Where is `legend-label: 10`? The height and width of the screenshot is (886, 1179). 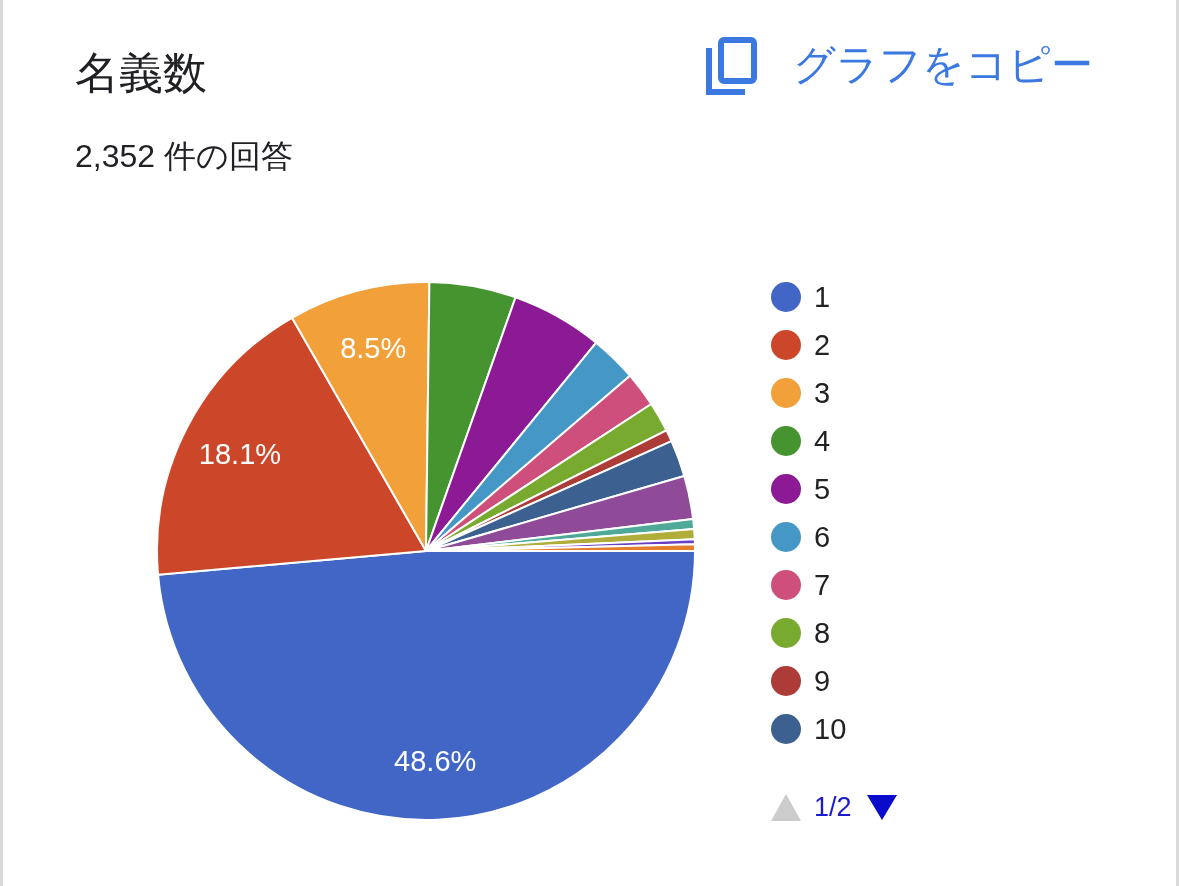 legend-label: 10 is located at coordinates (830, 729).